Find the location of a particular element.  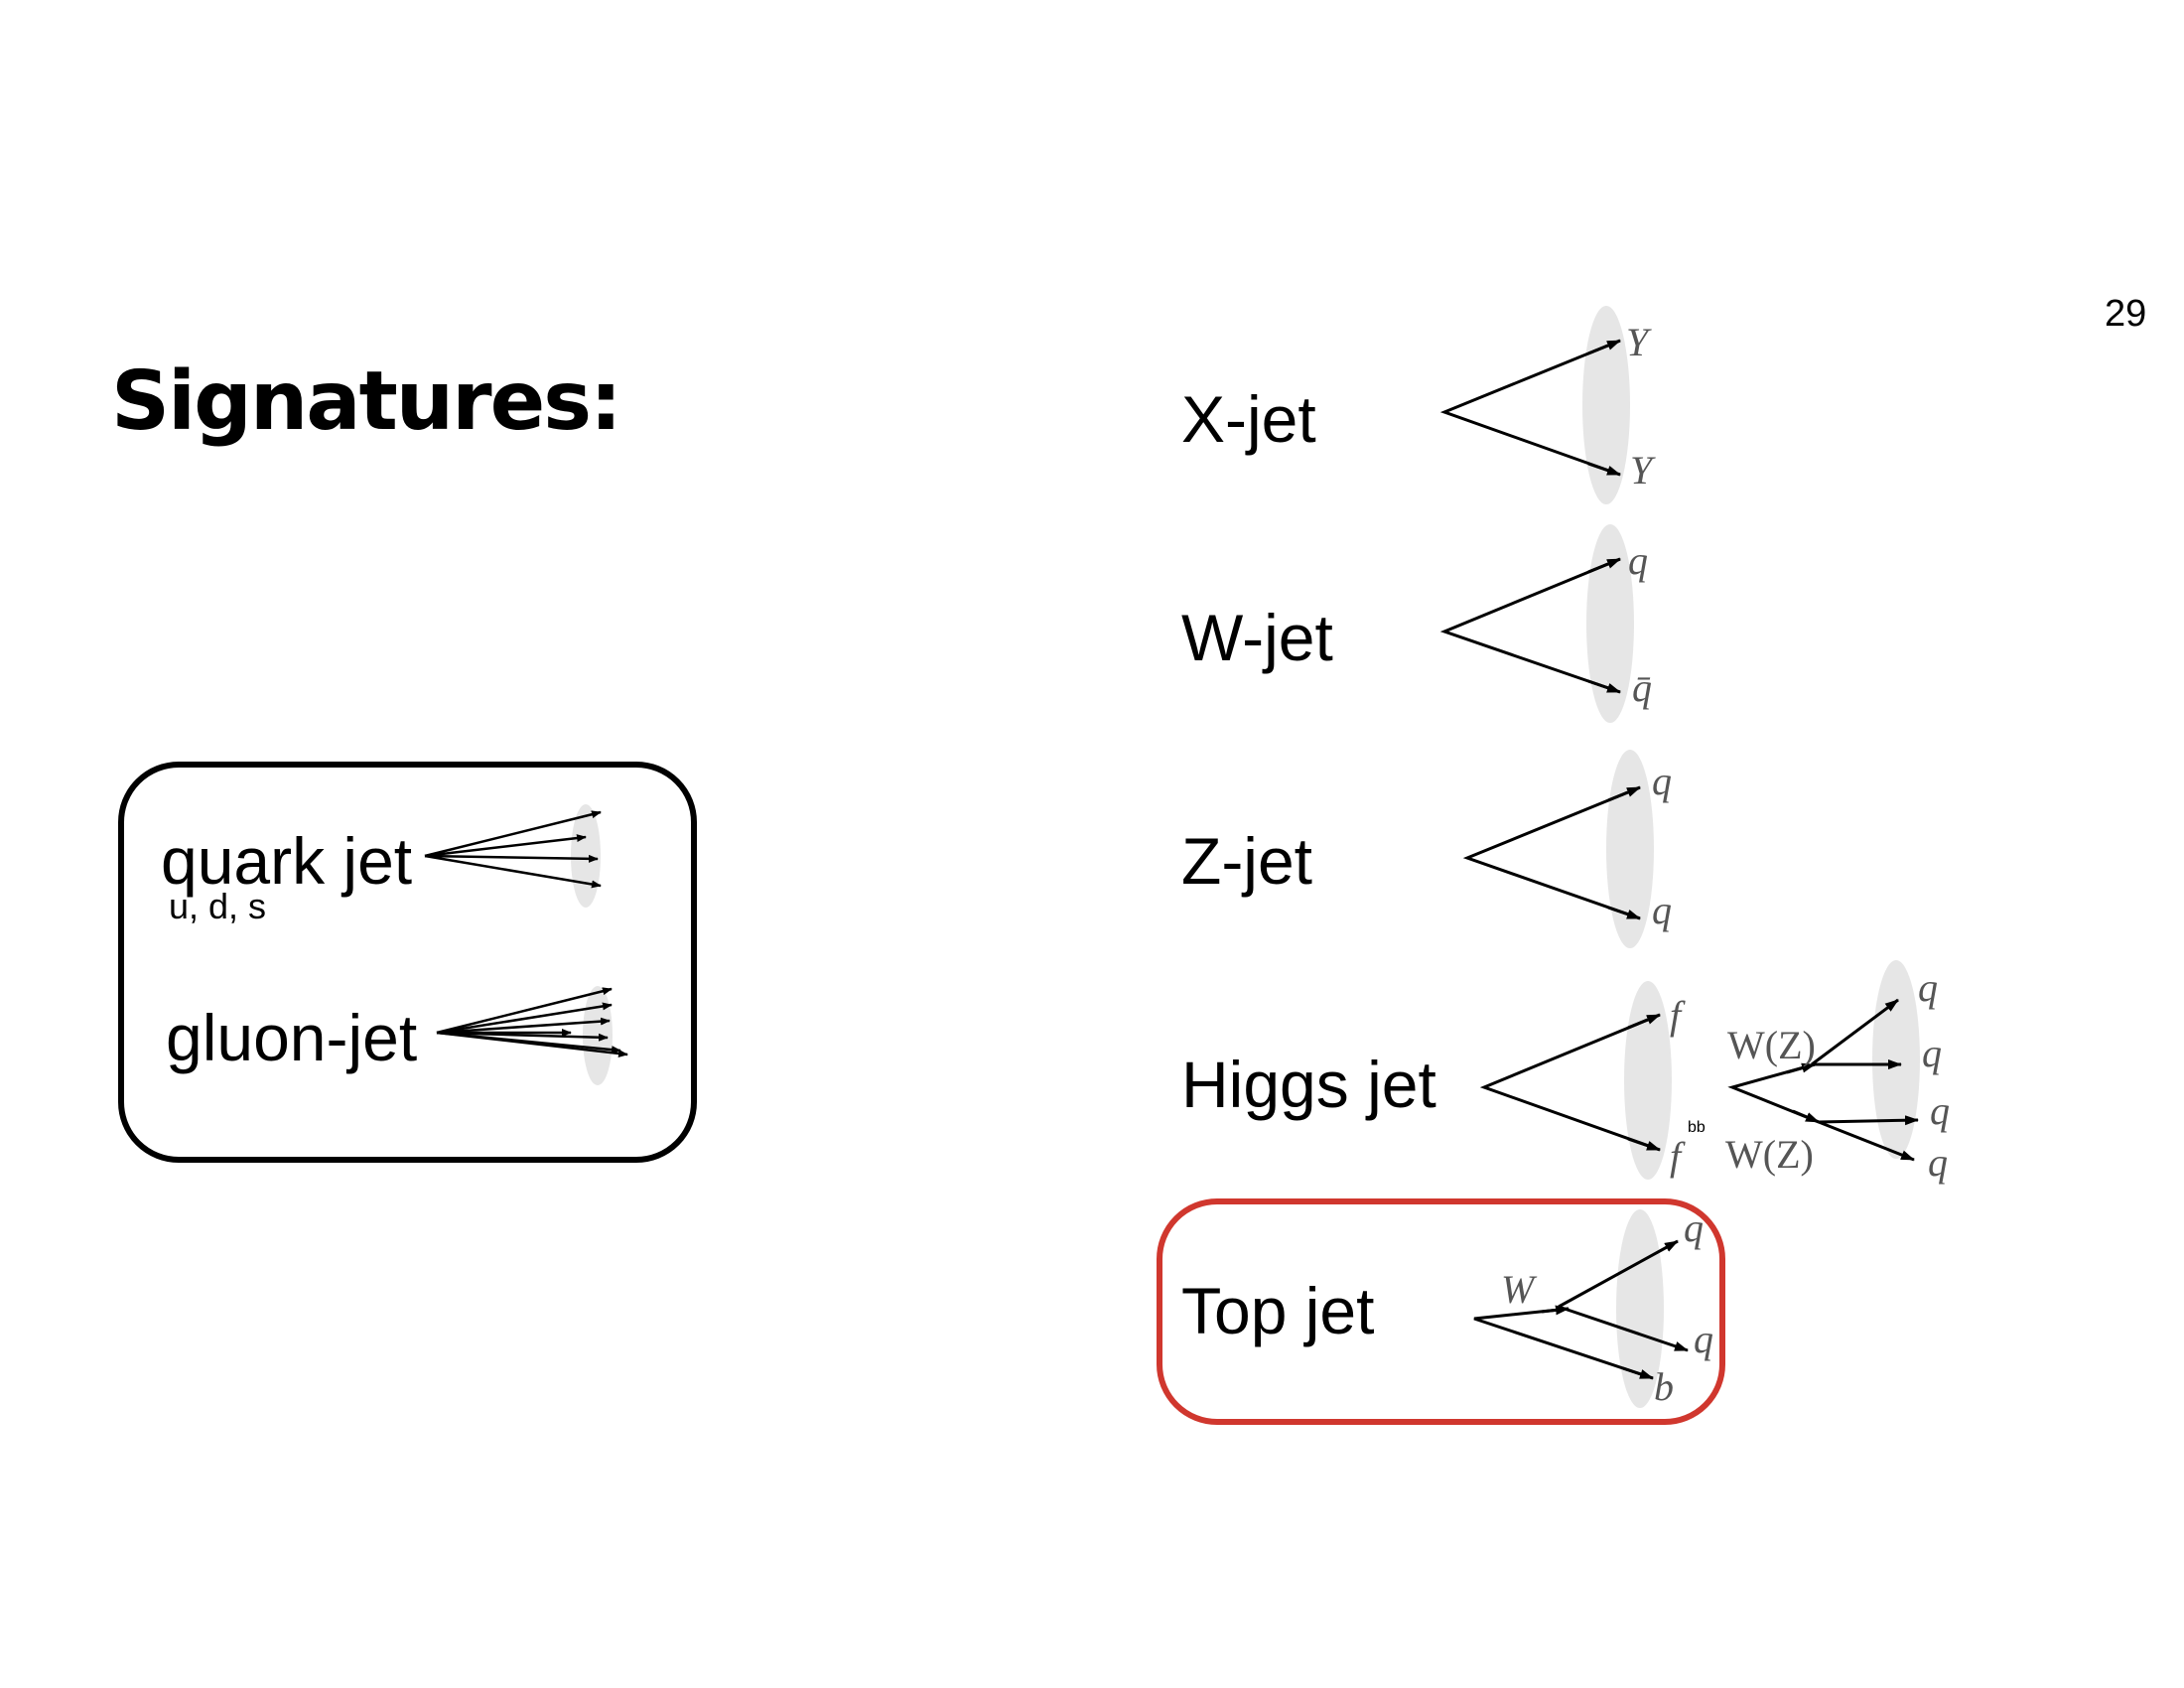

w-jet-label: W-jet is located at coordinates (1257, 637).